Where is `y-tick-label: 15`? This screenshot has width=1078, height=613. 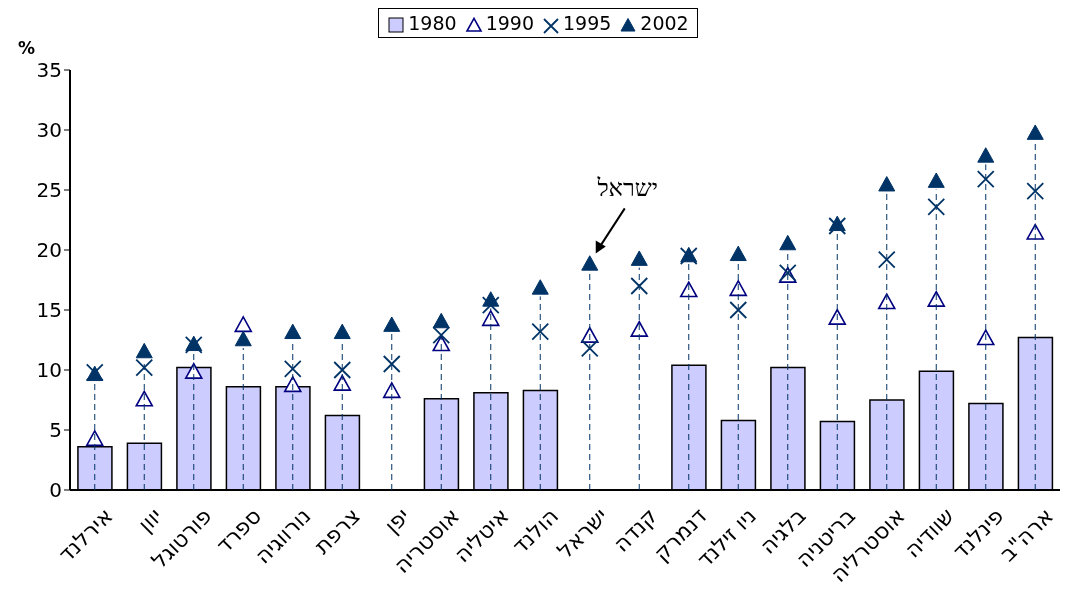
y-tick-label: 15 is located at coordinates (49, 310).